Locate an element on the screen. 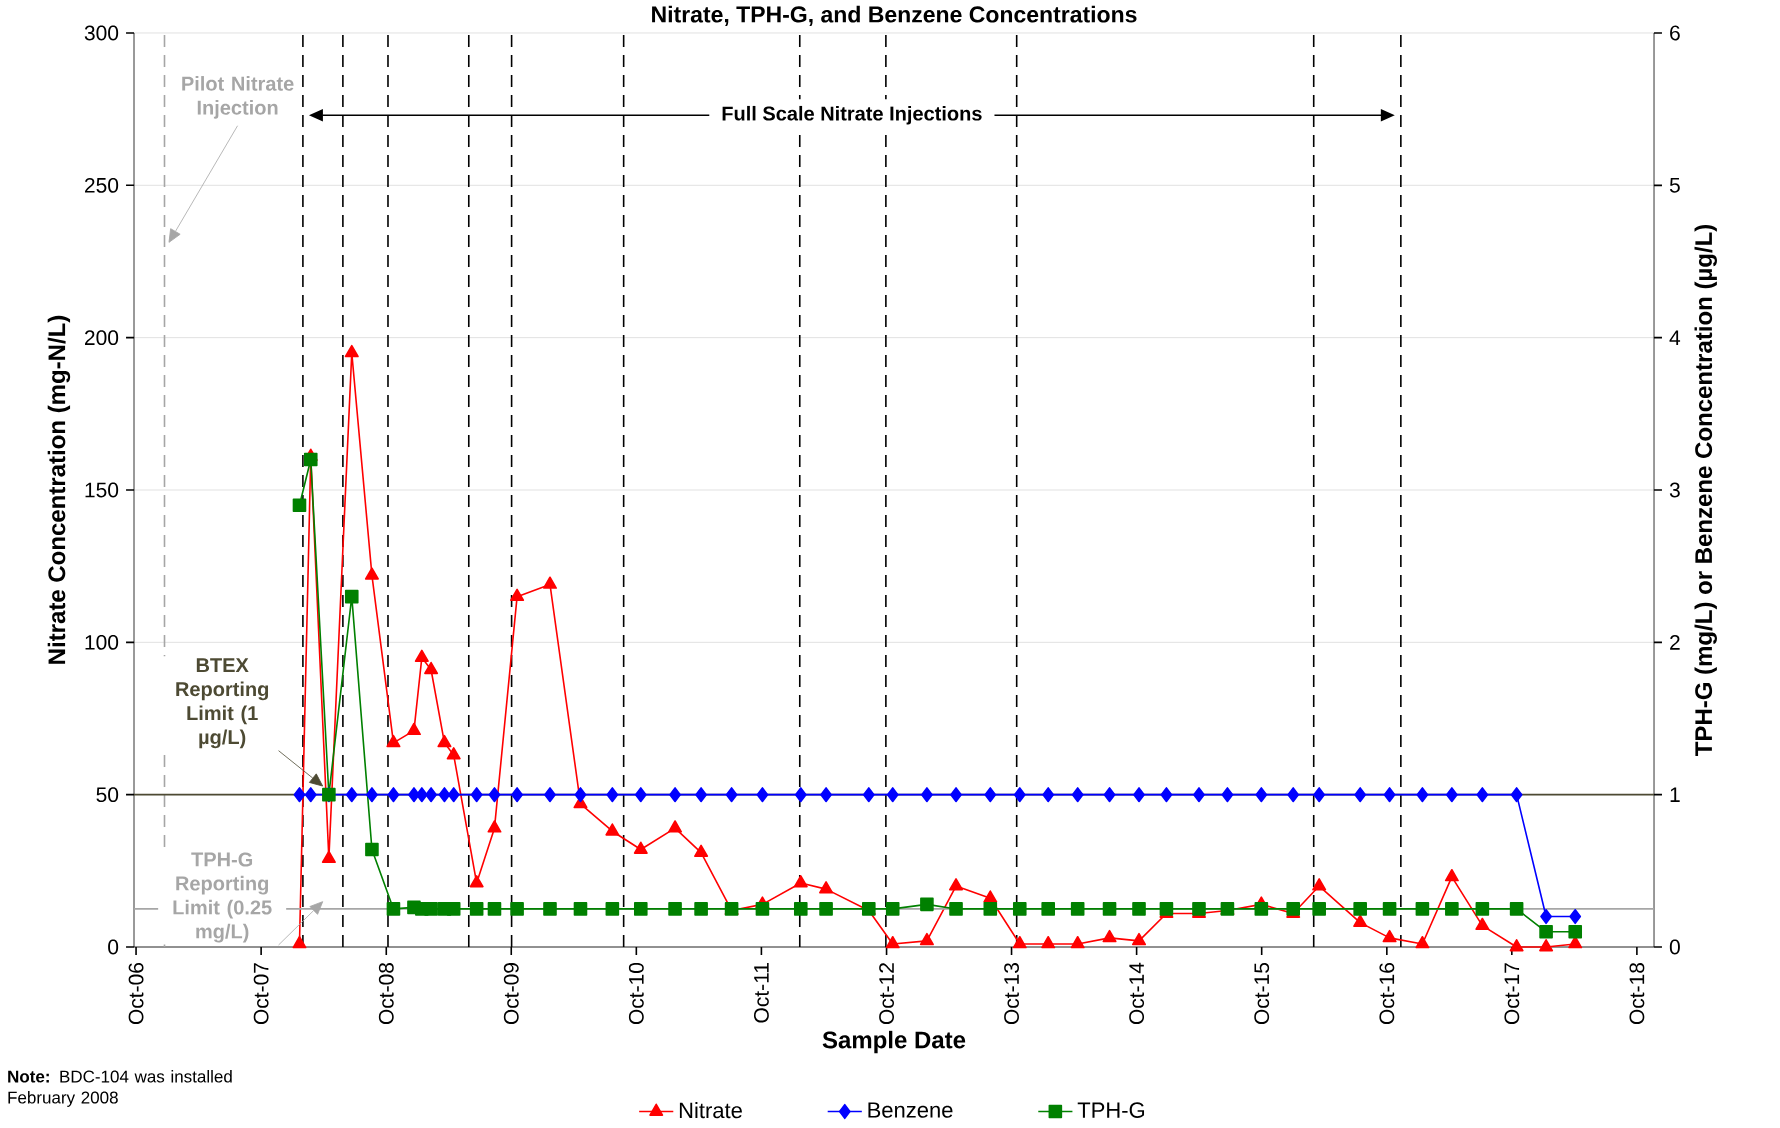 The height and width of the screenshot is (1128, 1780). x-tick-label: Oct-16 is located at coordinates (1387, 993).